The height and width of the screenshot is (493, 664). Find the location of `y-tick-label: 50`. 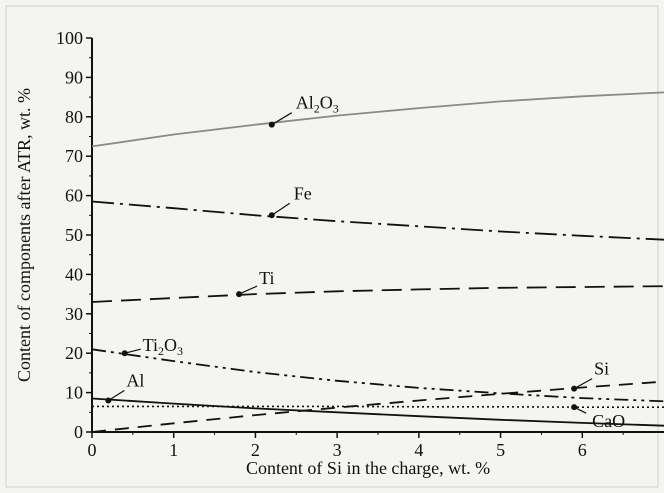

y-tick-label: 50 is located at coordinates (74, 235).